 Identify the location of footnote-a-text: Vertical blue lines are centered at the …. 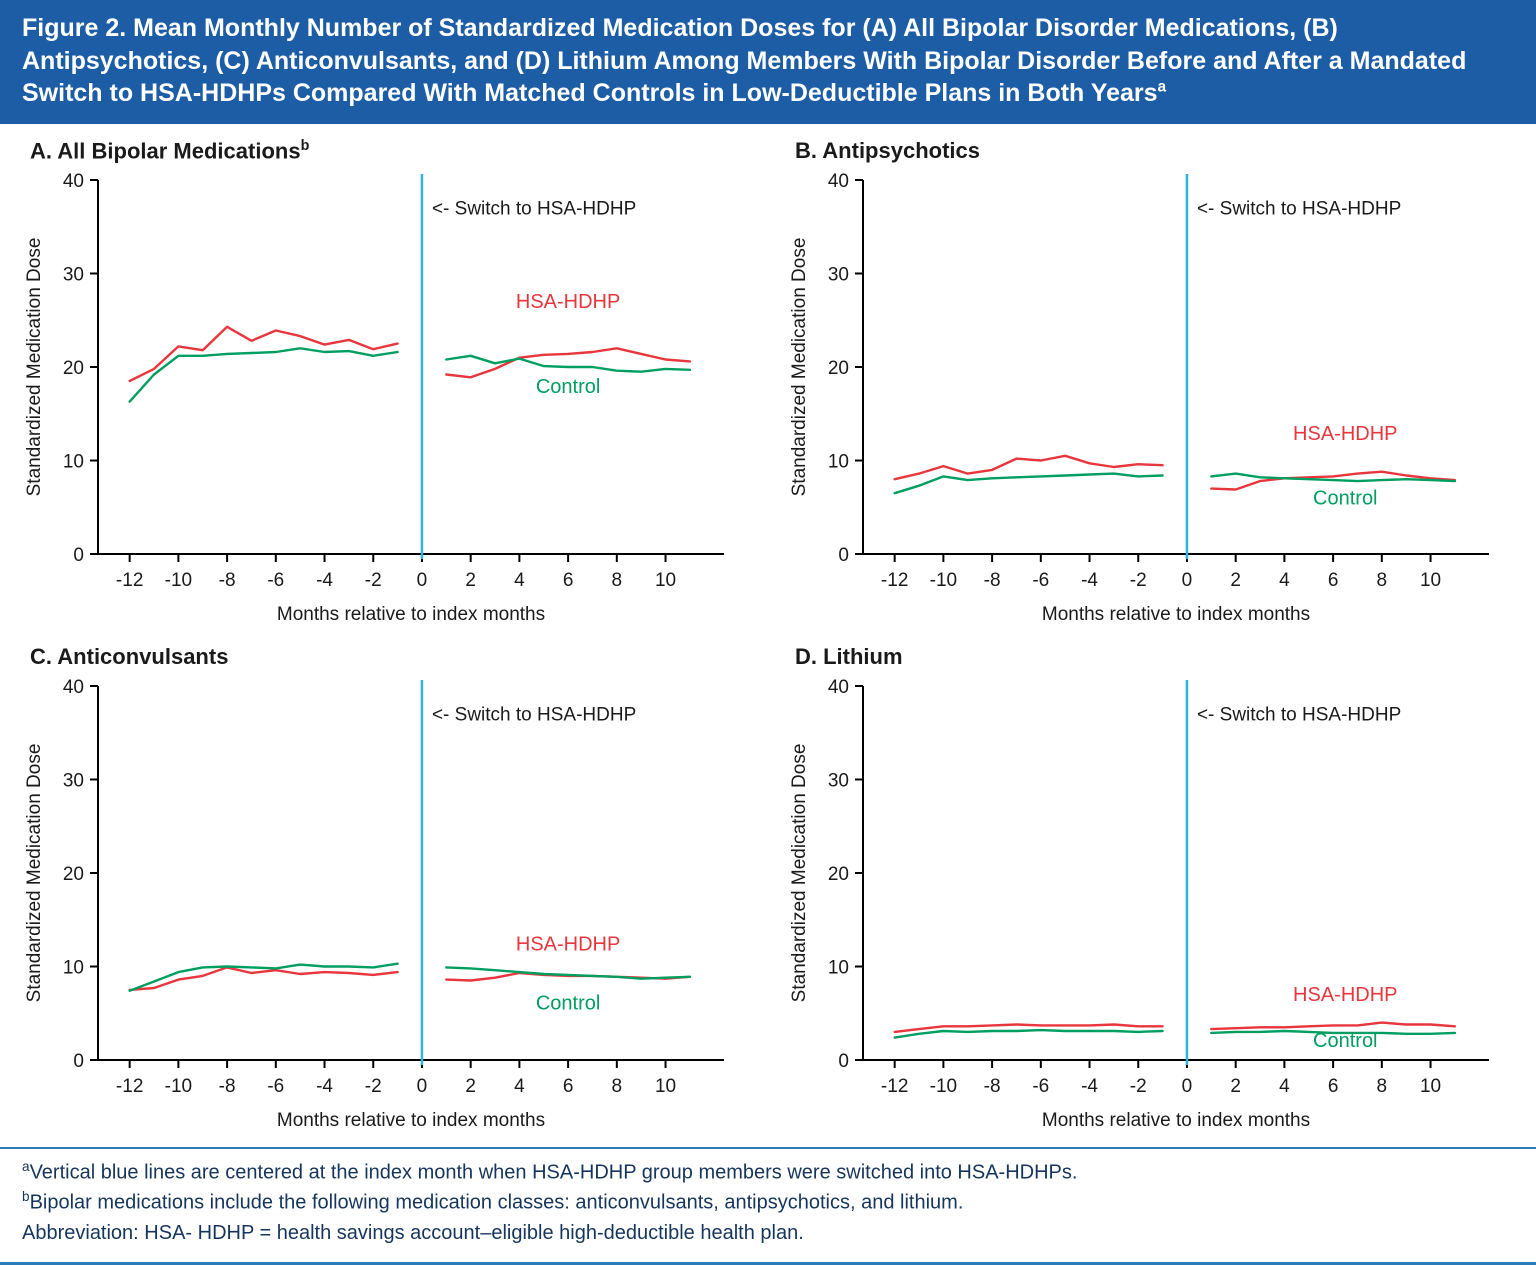
(553, 1172).